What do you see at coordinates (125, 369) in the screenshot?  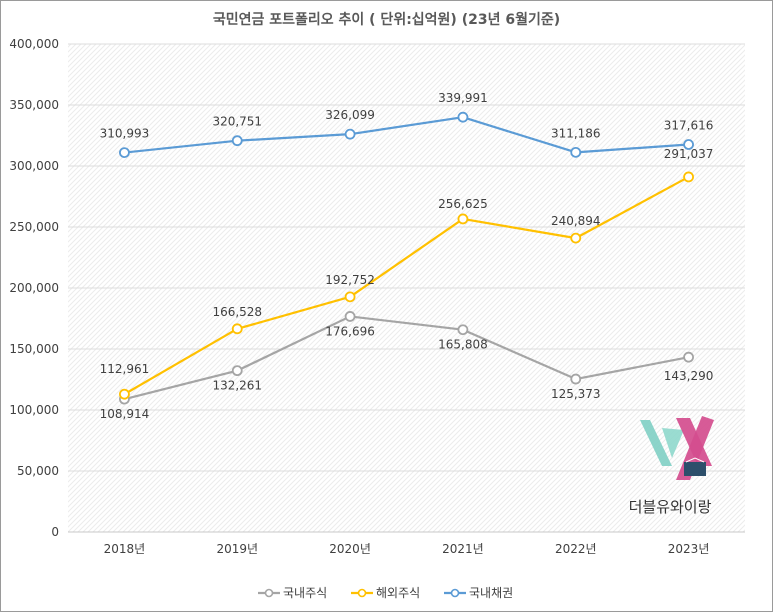 I see `data-label: 112,961` at bounding box center [125, 369].